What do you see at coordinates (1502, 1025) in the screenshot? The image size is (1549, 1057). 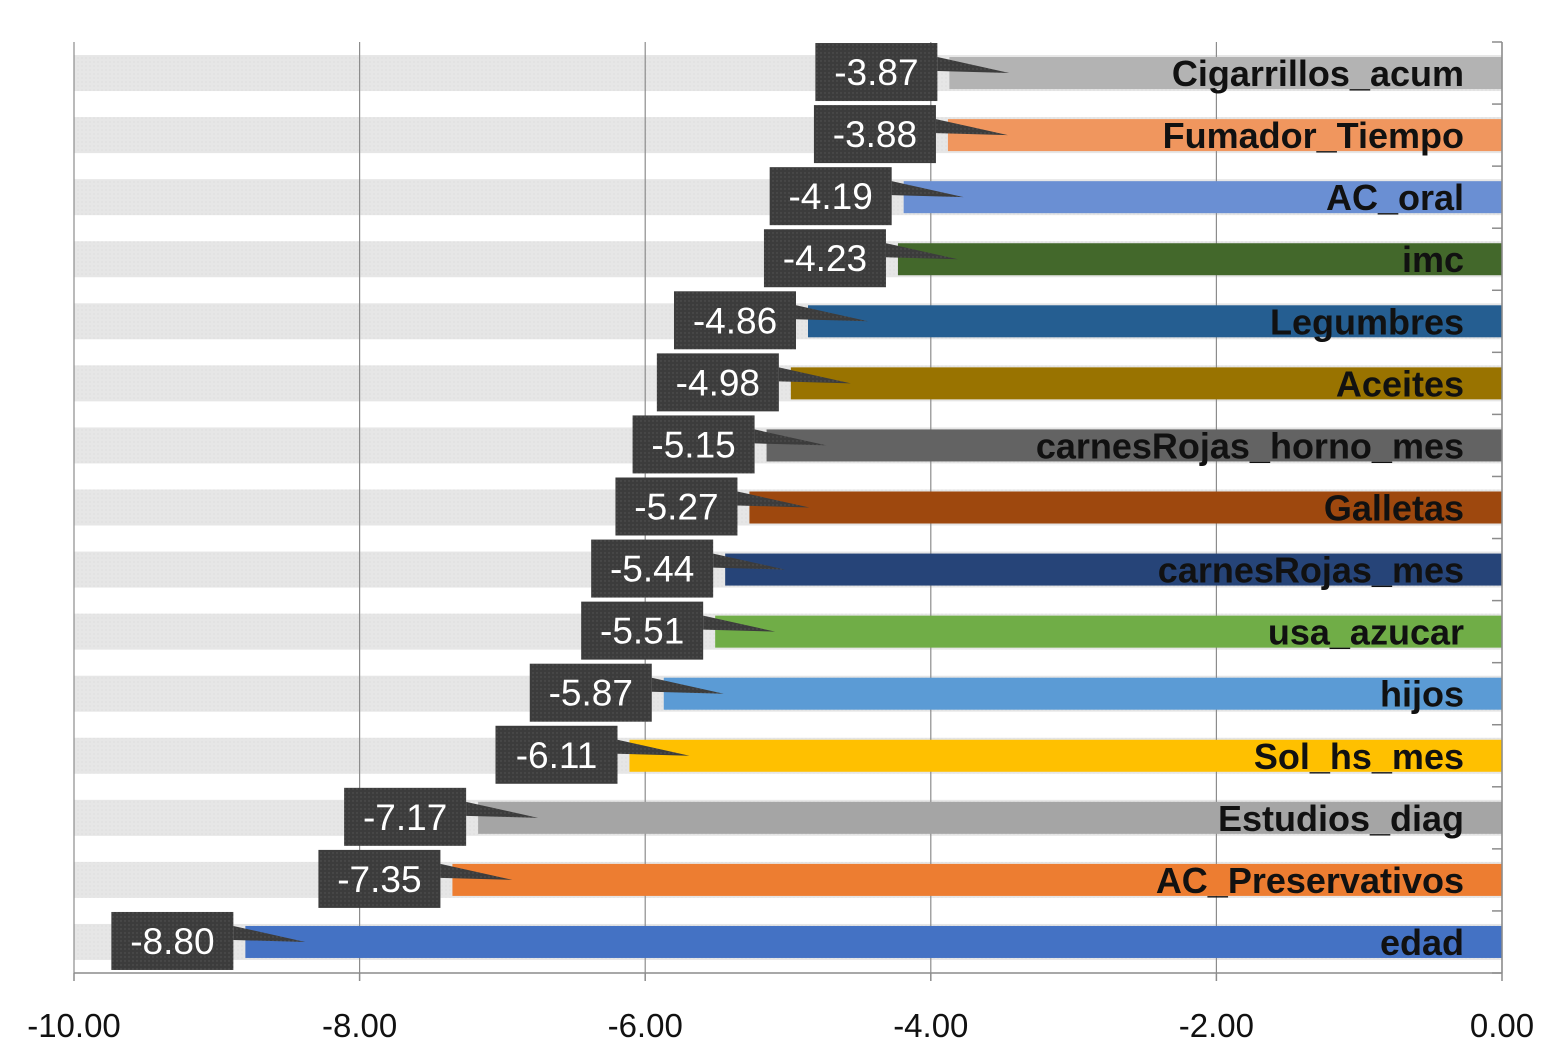 I see `x-tick-label: 0.00` at bounding box center [1502, 1025].